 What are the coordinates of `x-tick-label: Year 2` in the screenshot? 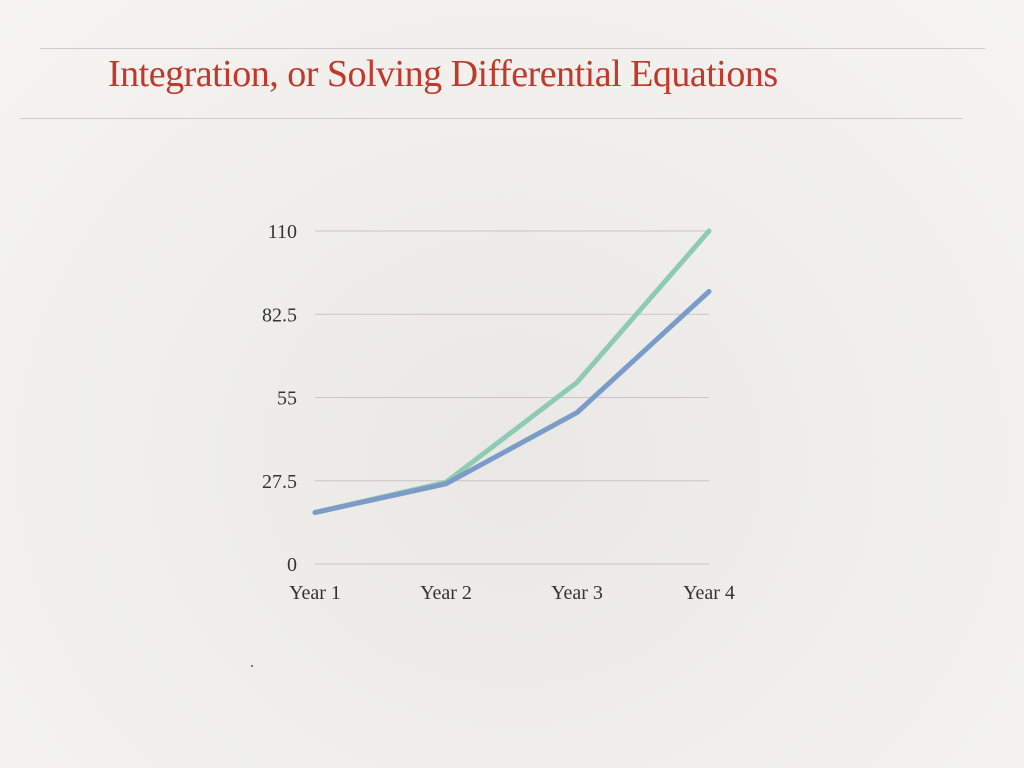 It's located at (446, 593).